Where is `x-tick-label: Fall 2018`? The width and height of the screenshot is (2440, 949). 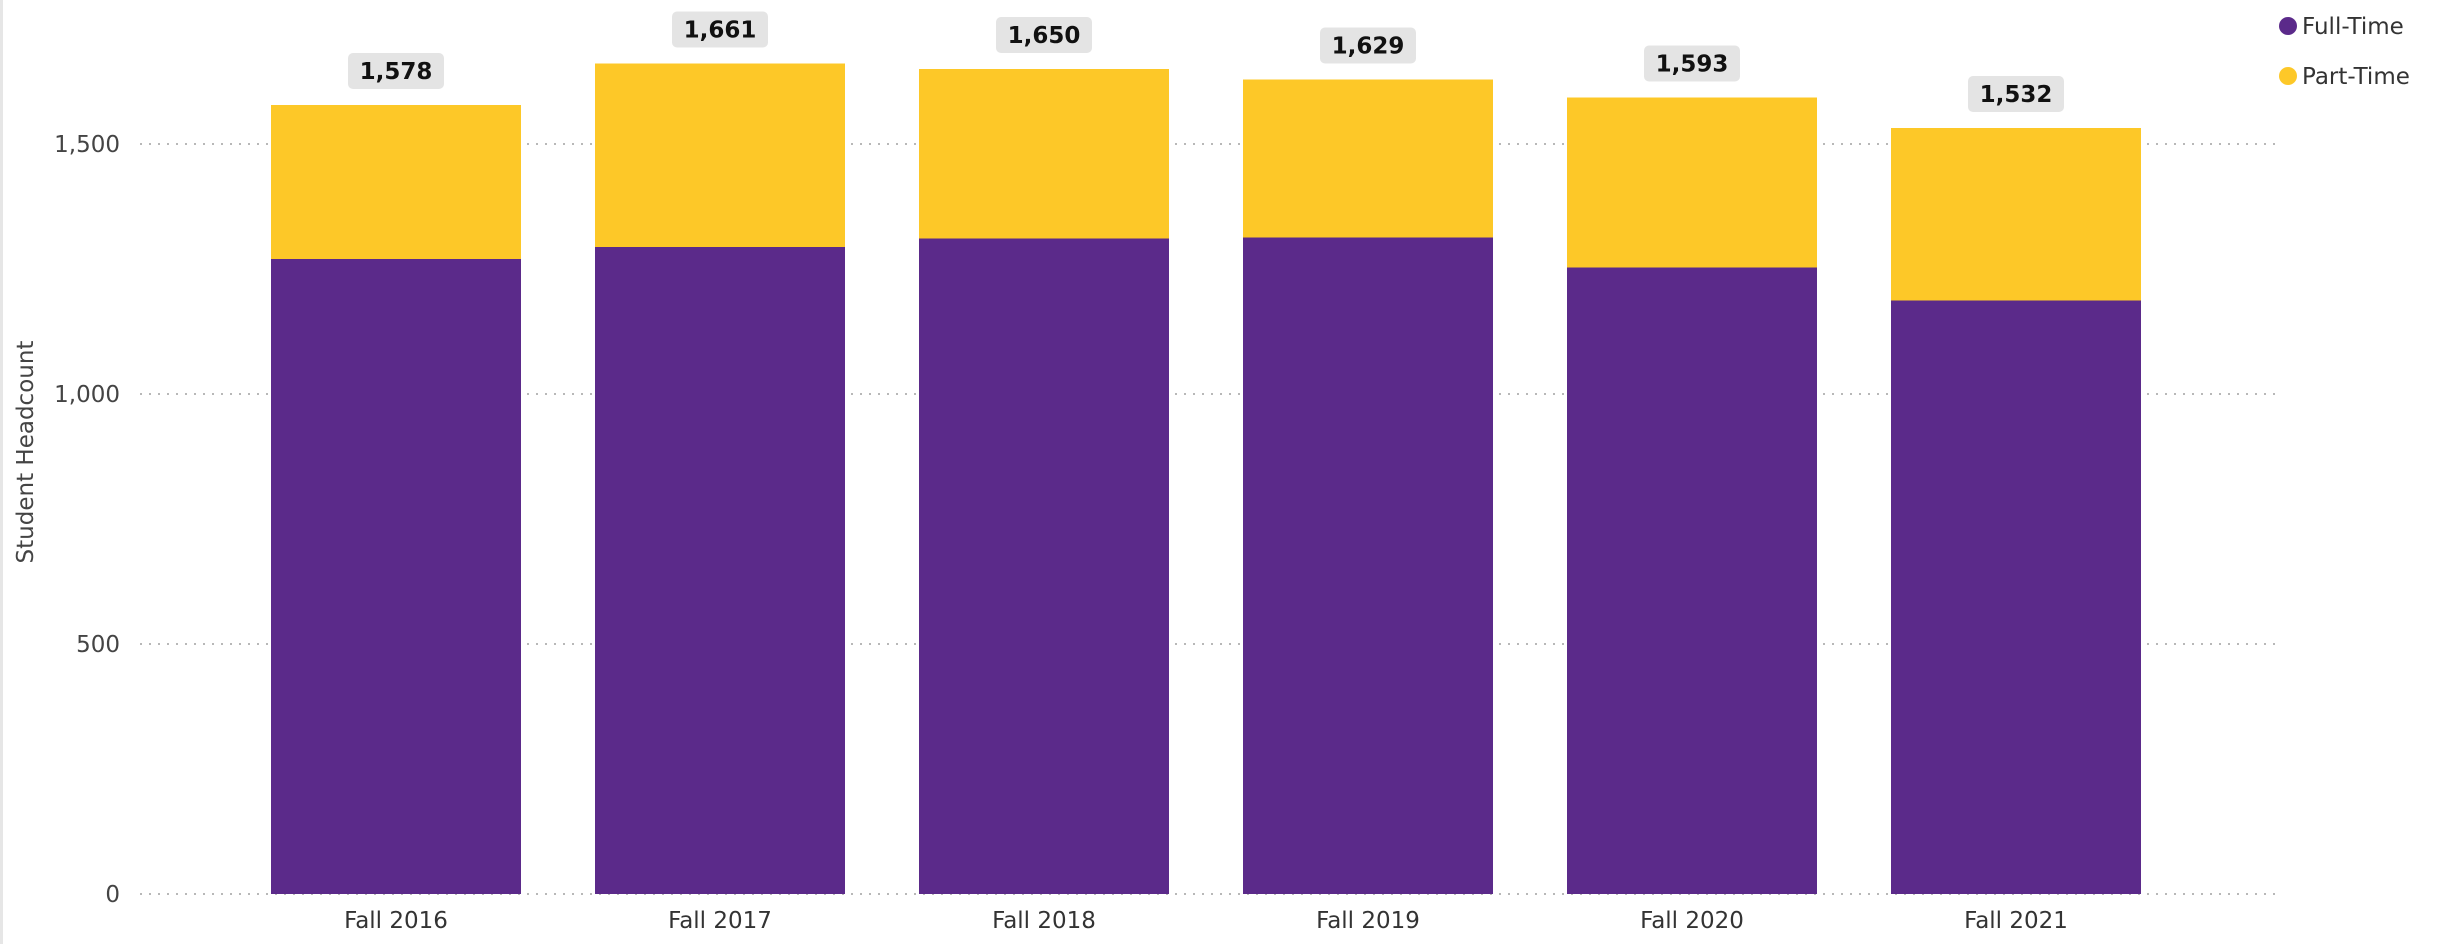 x-tick-label: Fall 2018 is located at coordinates (1044, 921).